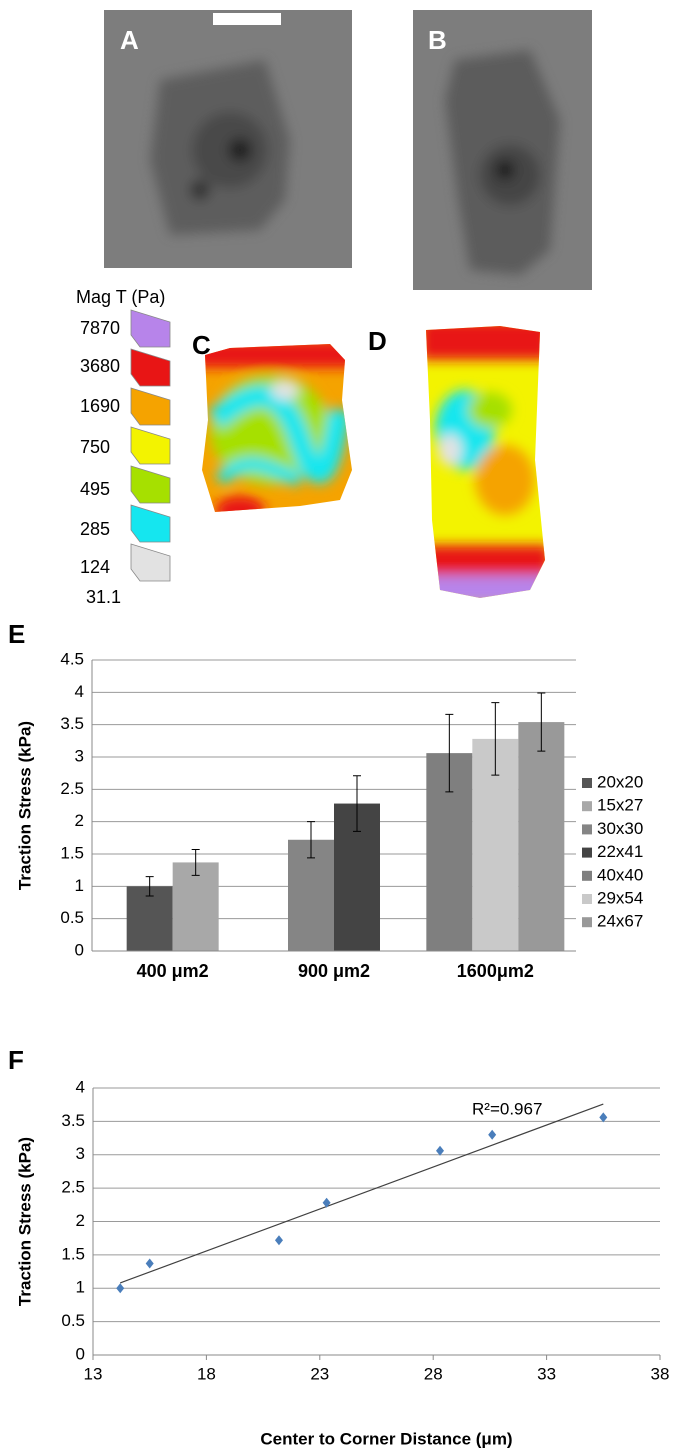 This screenshot has height=1455, width=679. I want to click on colorbar-label: 124, so click(95, 567).